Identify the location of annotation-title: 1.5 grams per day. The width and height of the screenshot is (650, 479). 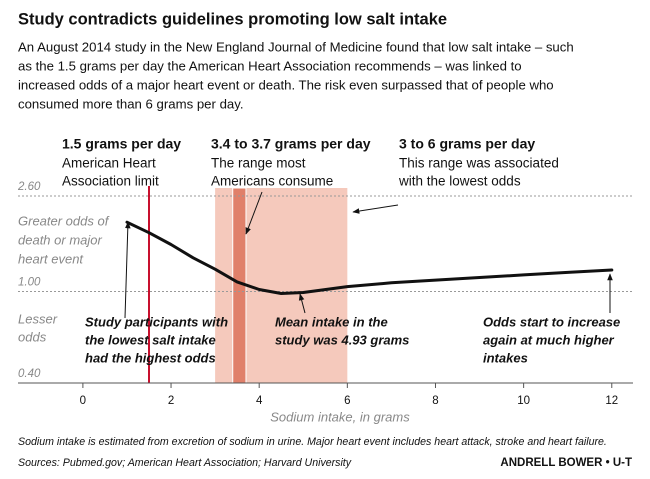
(121, 144).